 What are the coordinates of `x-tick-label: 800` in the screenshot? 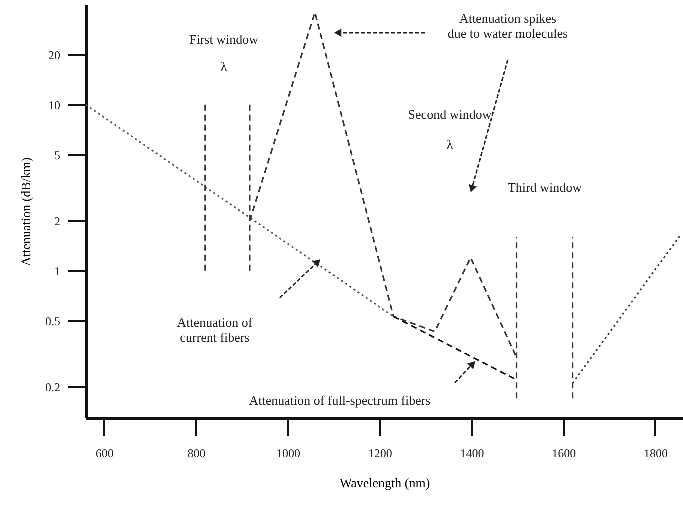 It's located at (197, 453).